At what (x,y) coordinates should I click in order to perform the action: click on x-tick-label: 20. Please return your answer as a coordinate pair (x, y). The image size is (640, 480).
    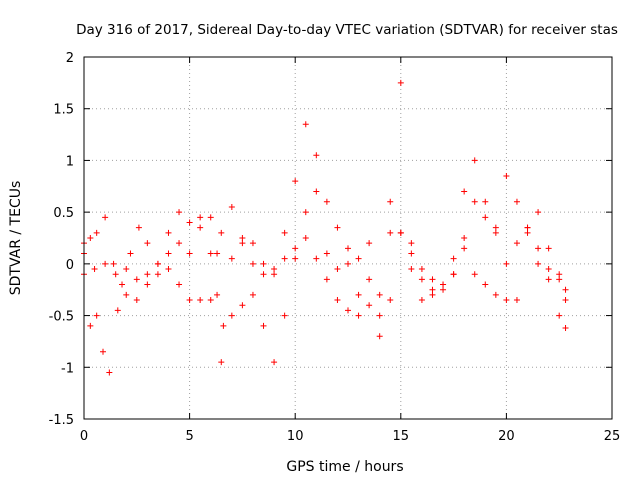
    Looking at the image, I should click on (506, 436).